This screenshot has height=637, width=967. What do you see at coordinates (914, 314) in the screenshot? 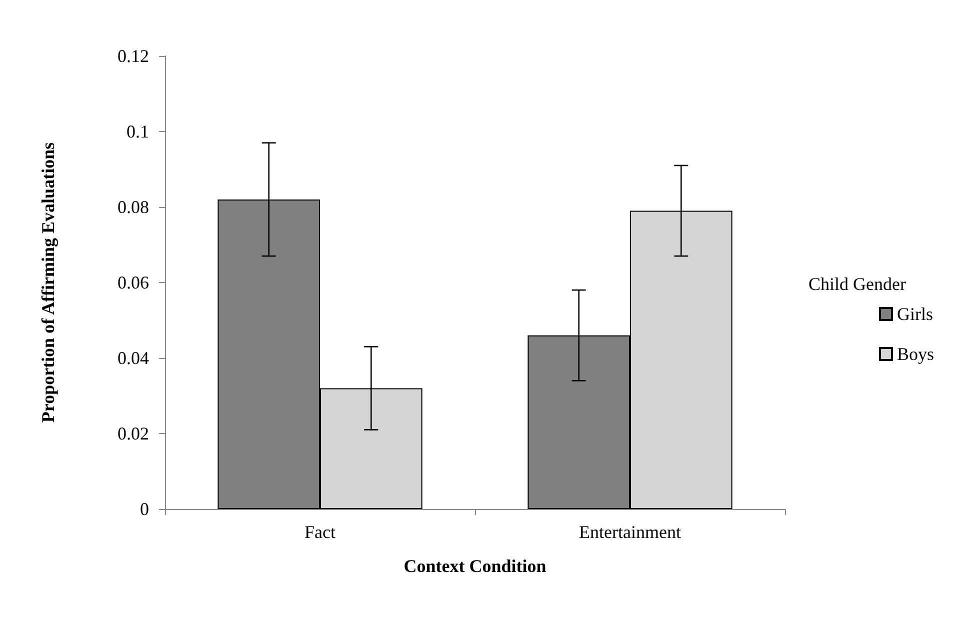
I see `legend-label: Girls` at bounding box center [914, 314].